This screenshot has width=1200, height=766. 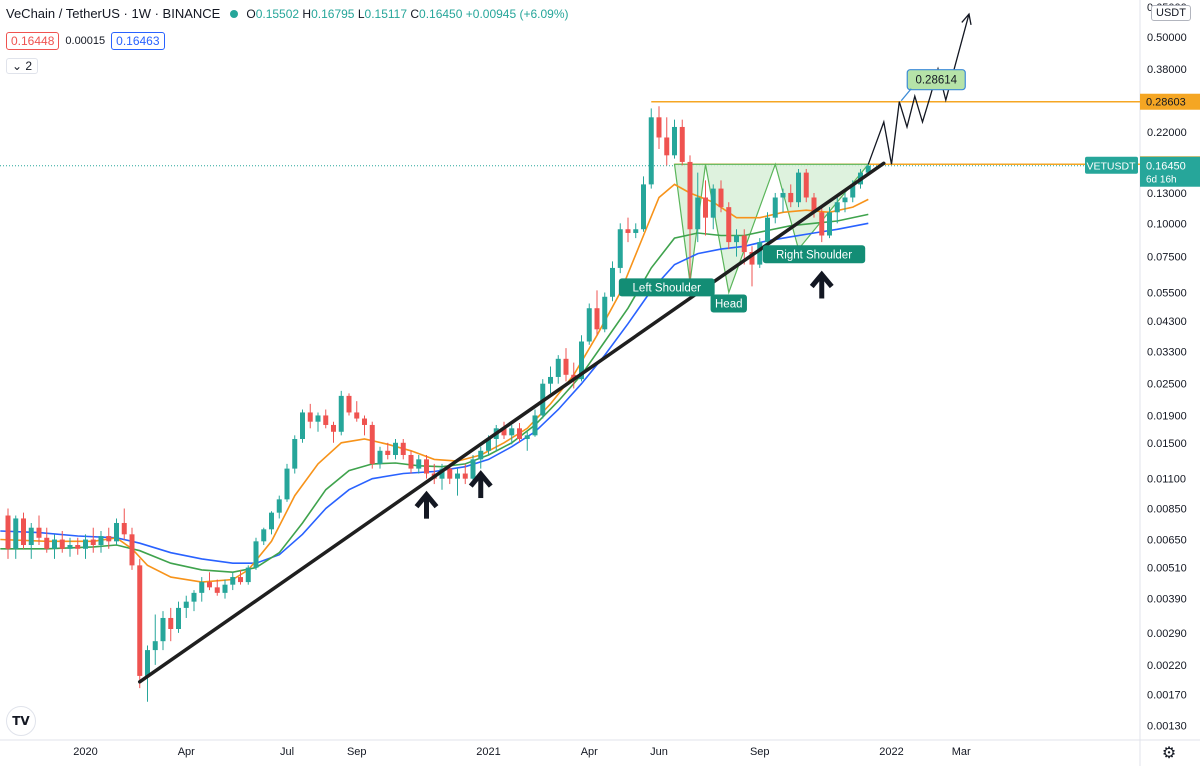 I want to click on close-key: C, so click(x=415, y=13).